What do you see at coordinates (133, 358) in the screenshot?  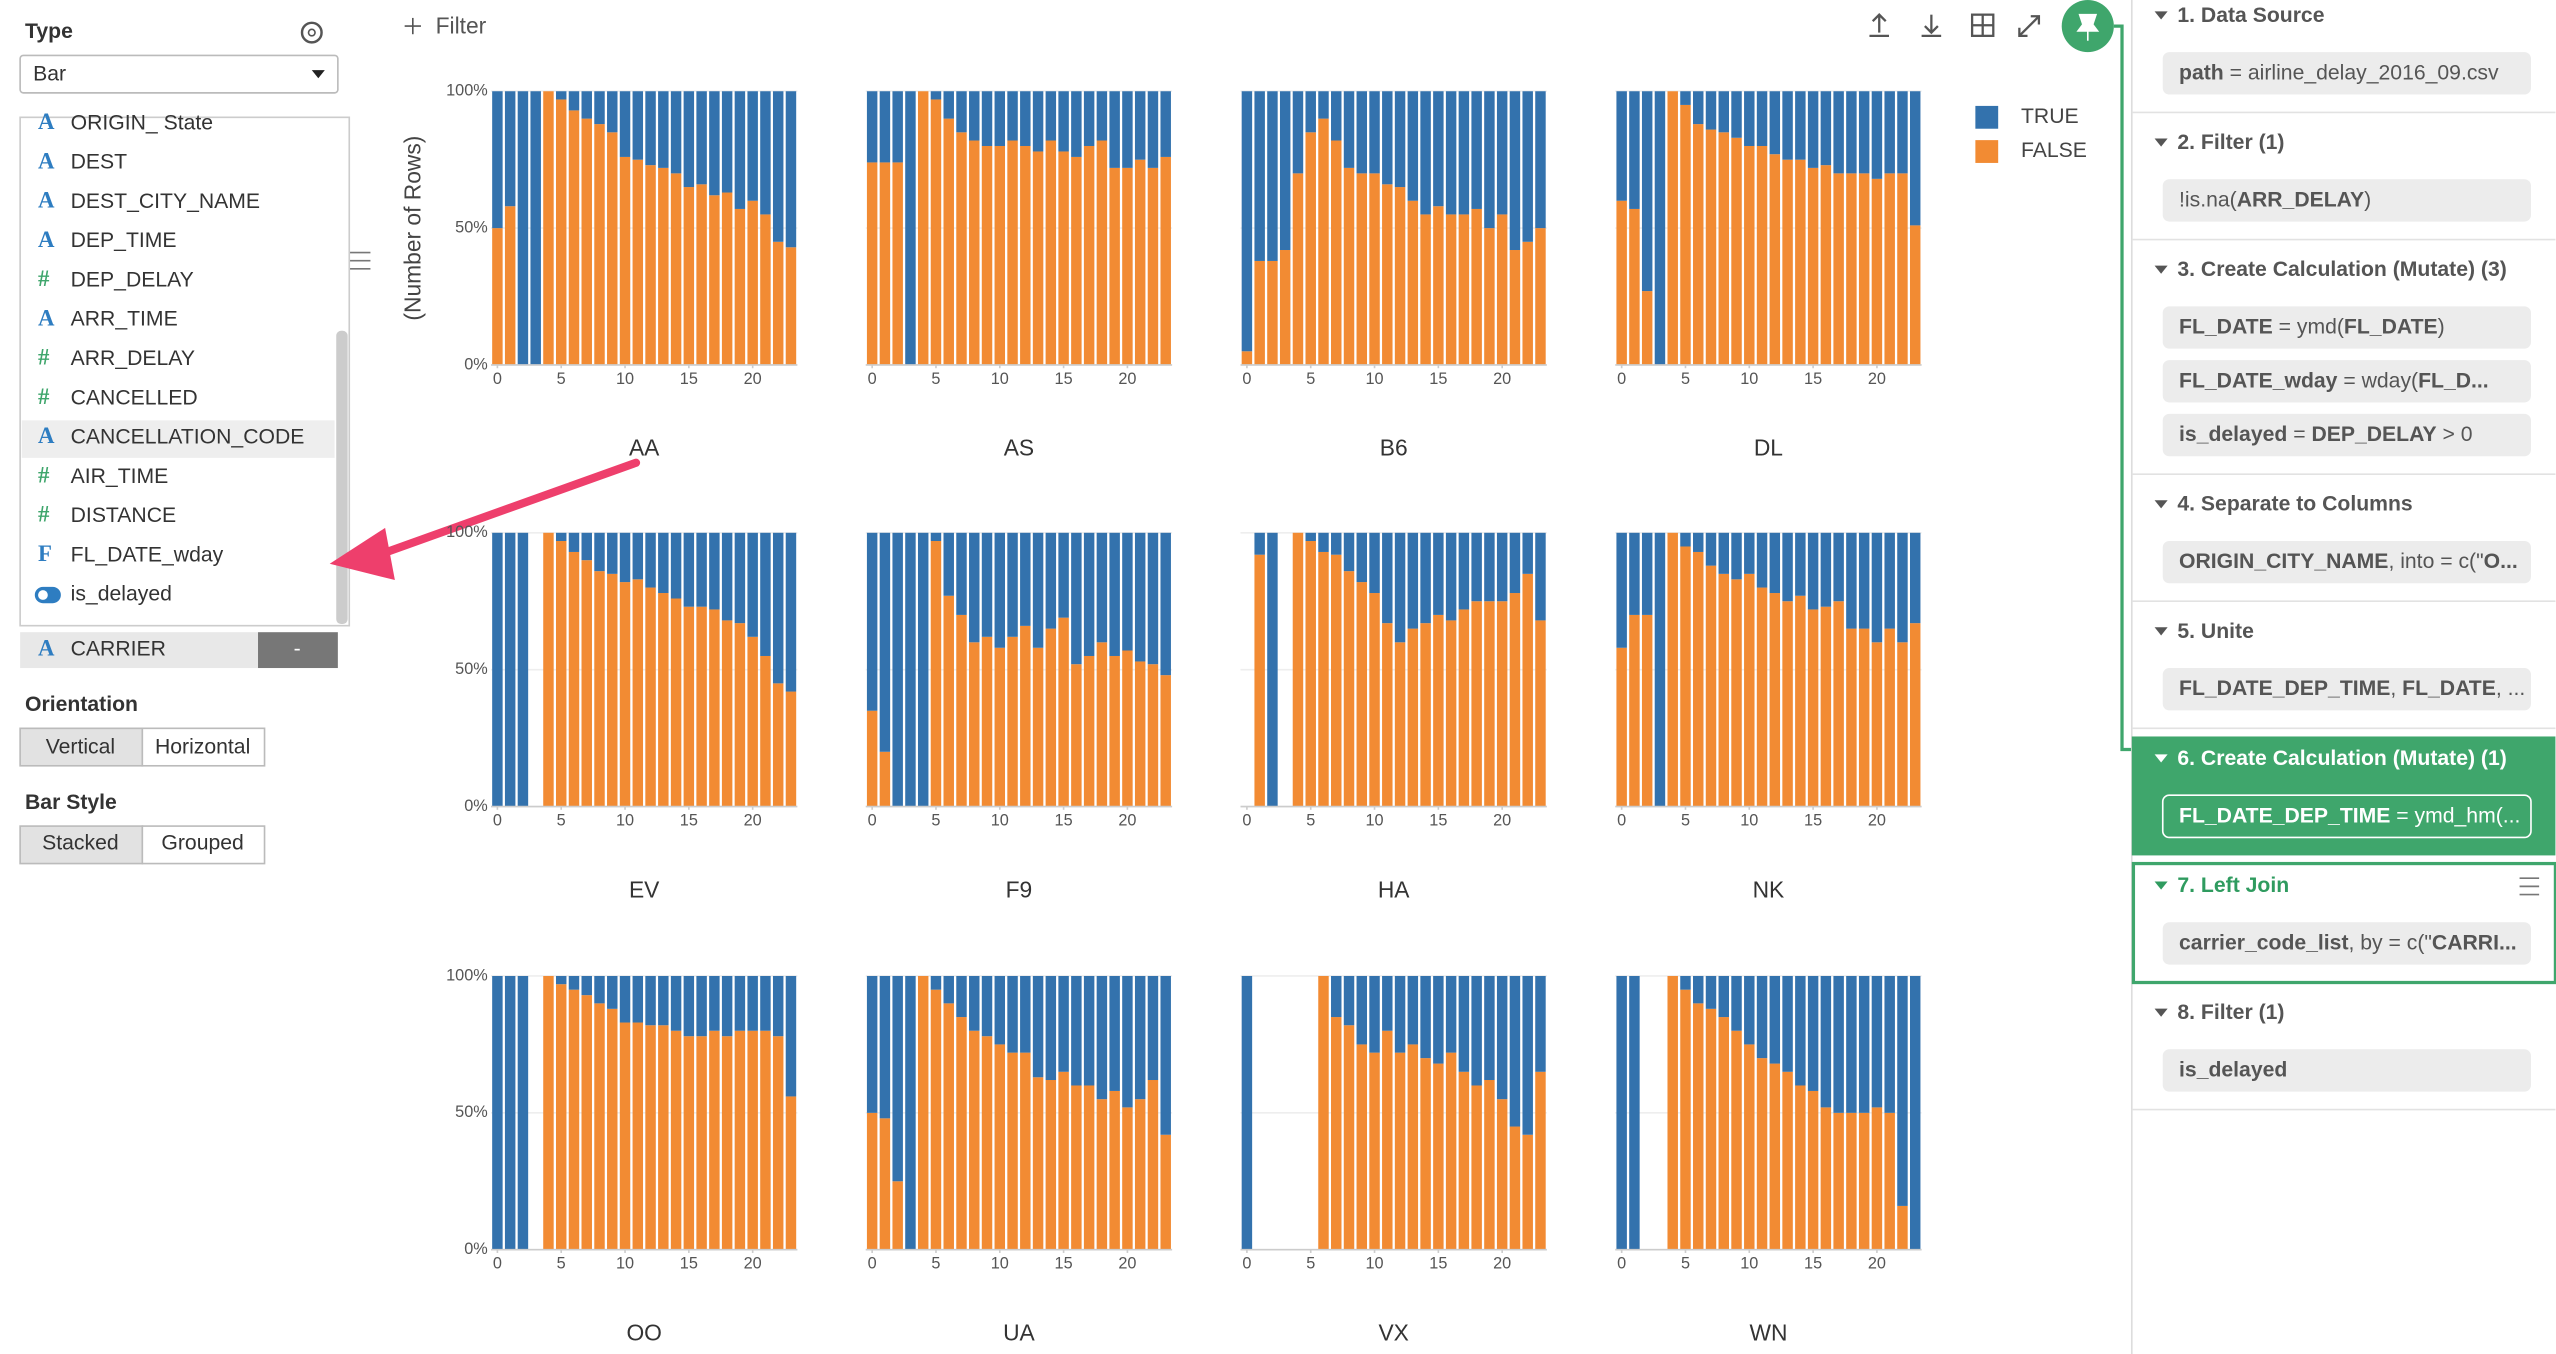 I see `column-name: ARR_DELAY` at bounding box center [133, 358].